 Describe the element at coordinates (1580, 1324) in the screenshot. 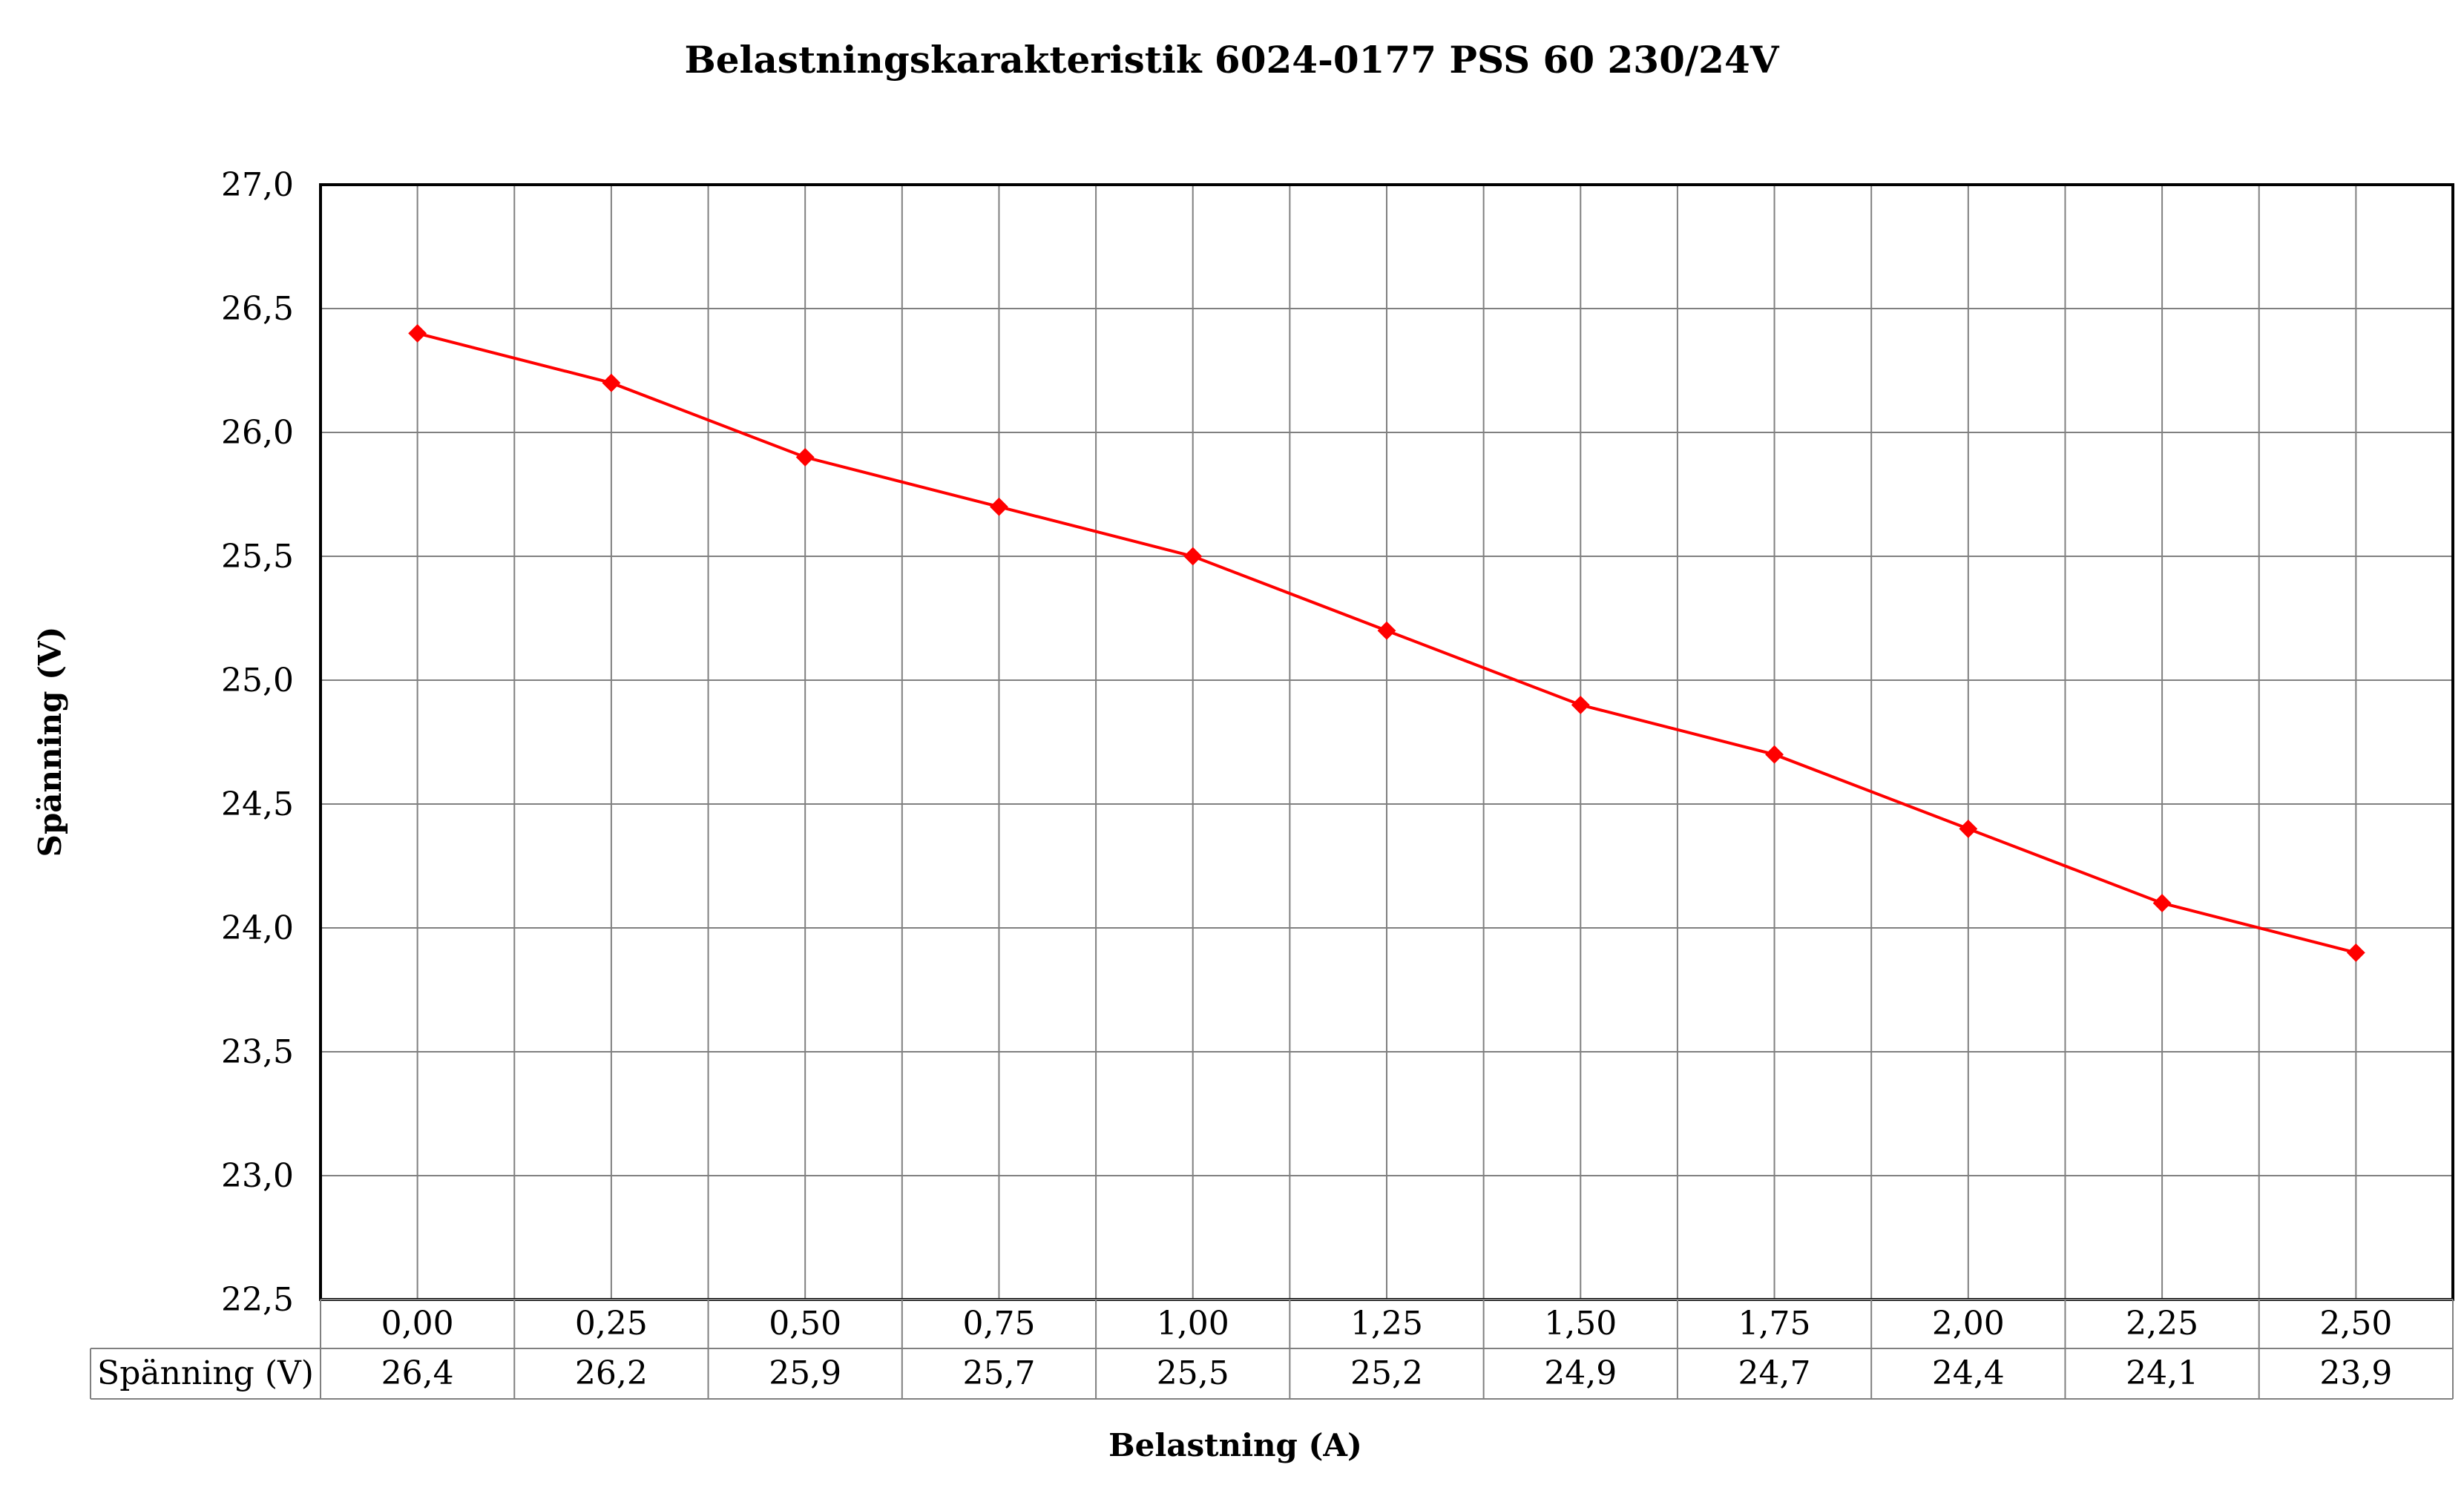

I see `x-tick-label: 1,50` at that location.